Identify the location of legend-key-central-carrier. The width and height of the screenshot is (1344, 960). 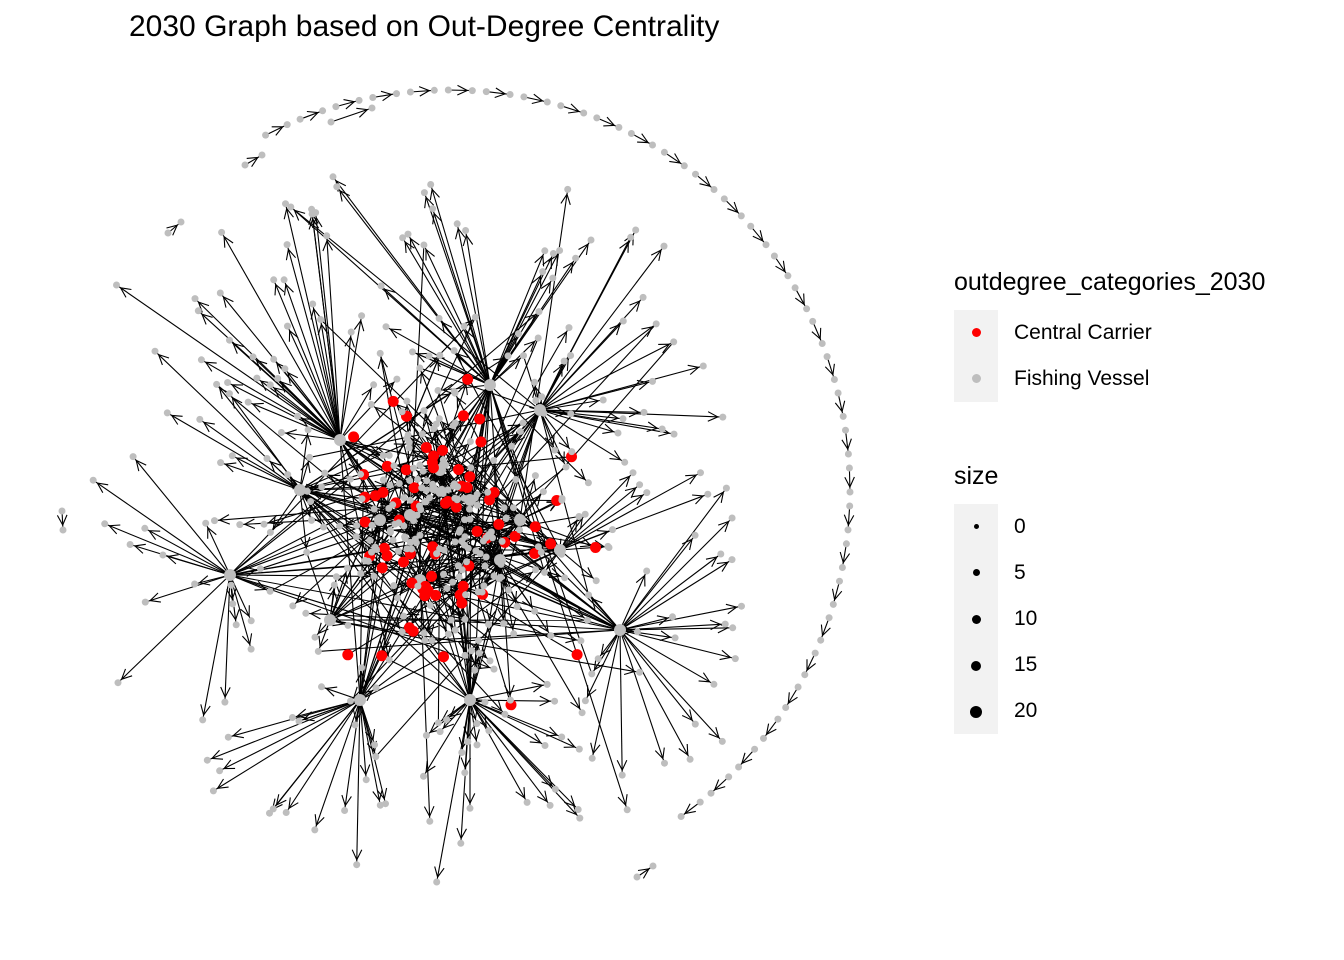
(976, 333).